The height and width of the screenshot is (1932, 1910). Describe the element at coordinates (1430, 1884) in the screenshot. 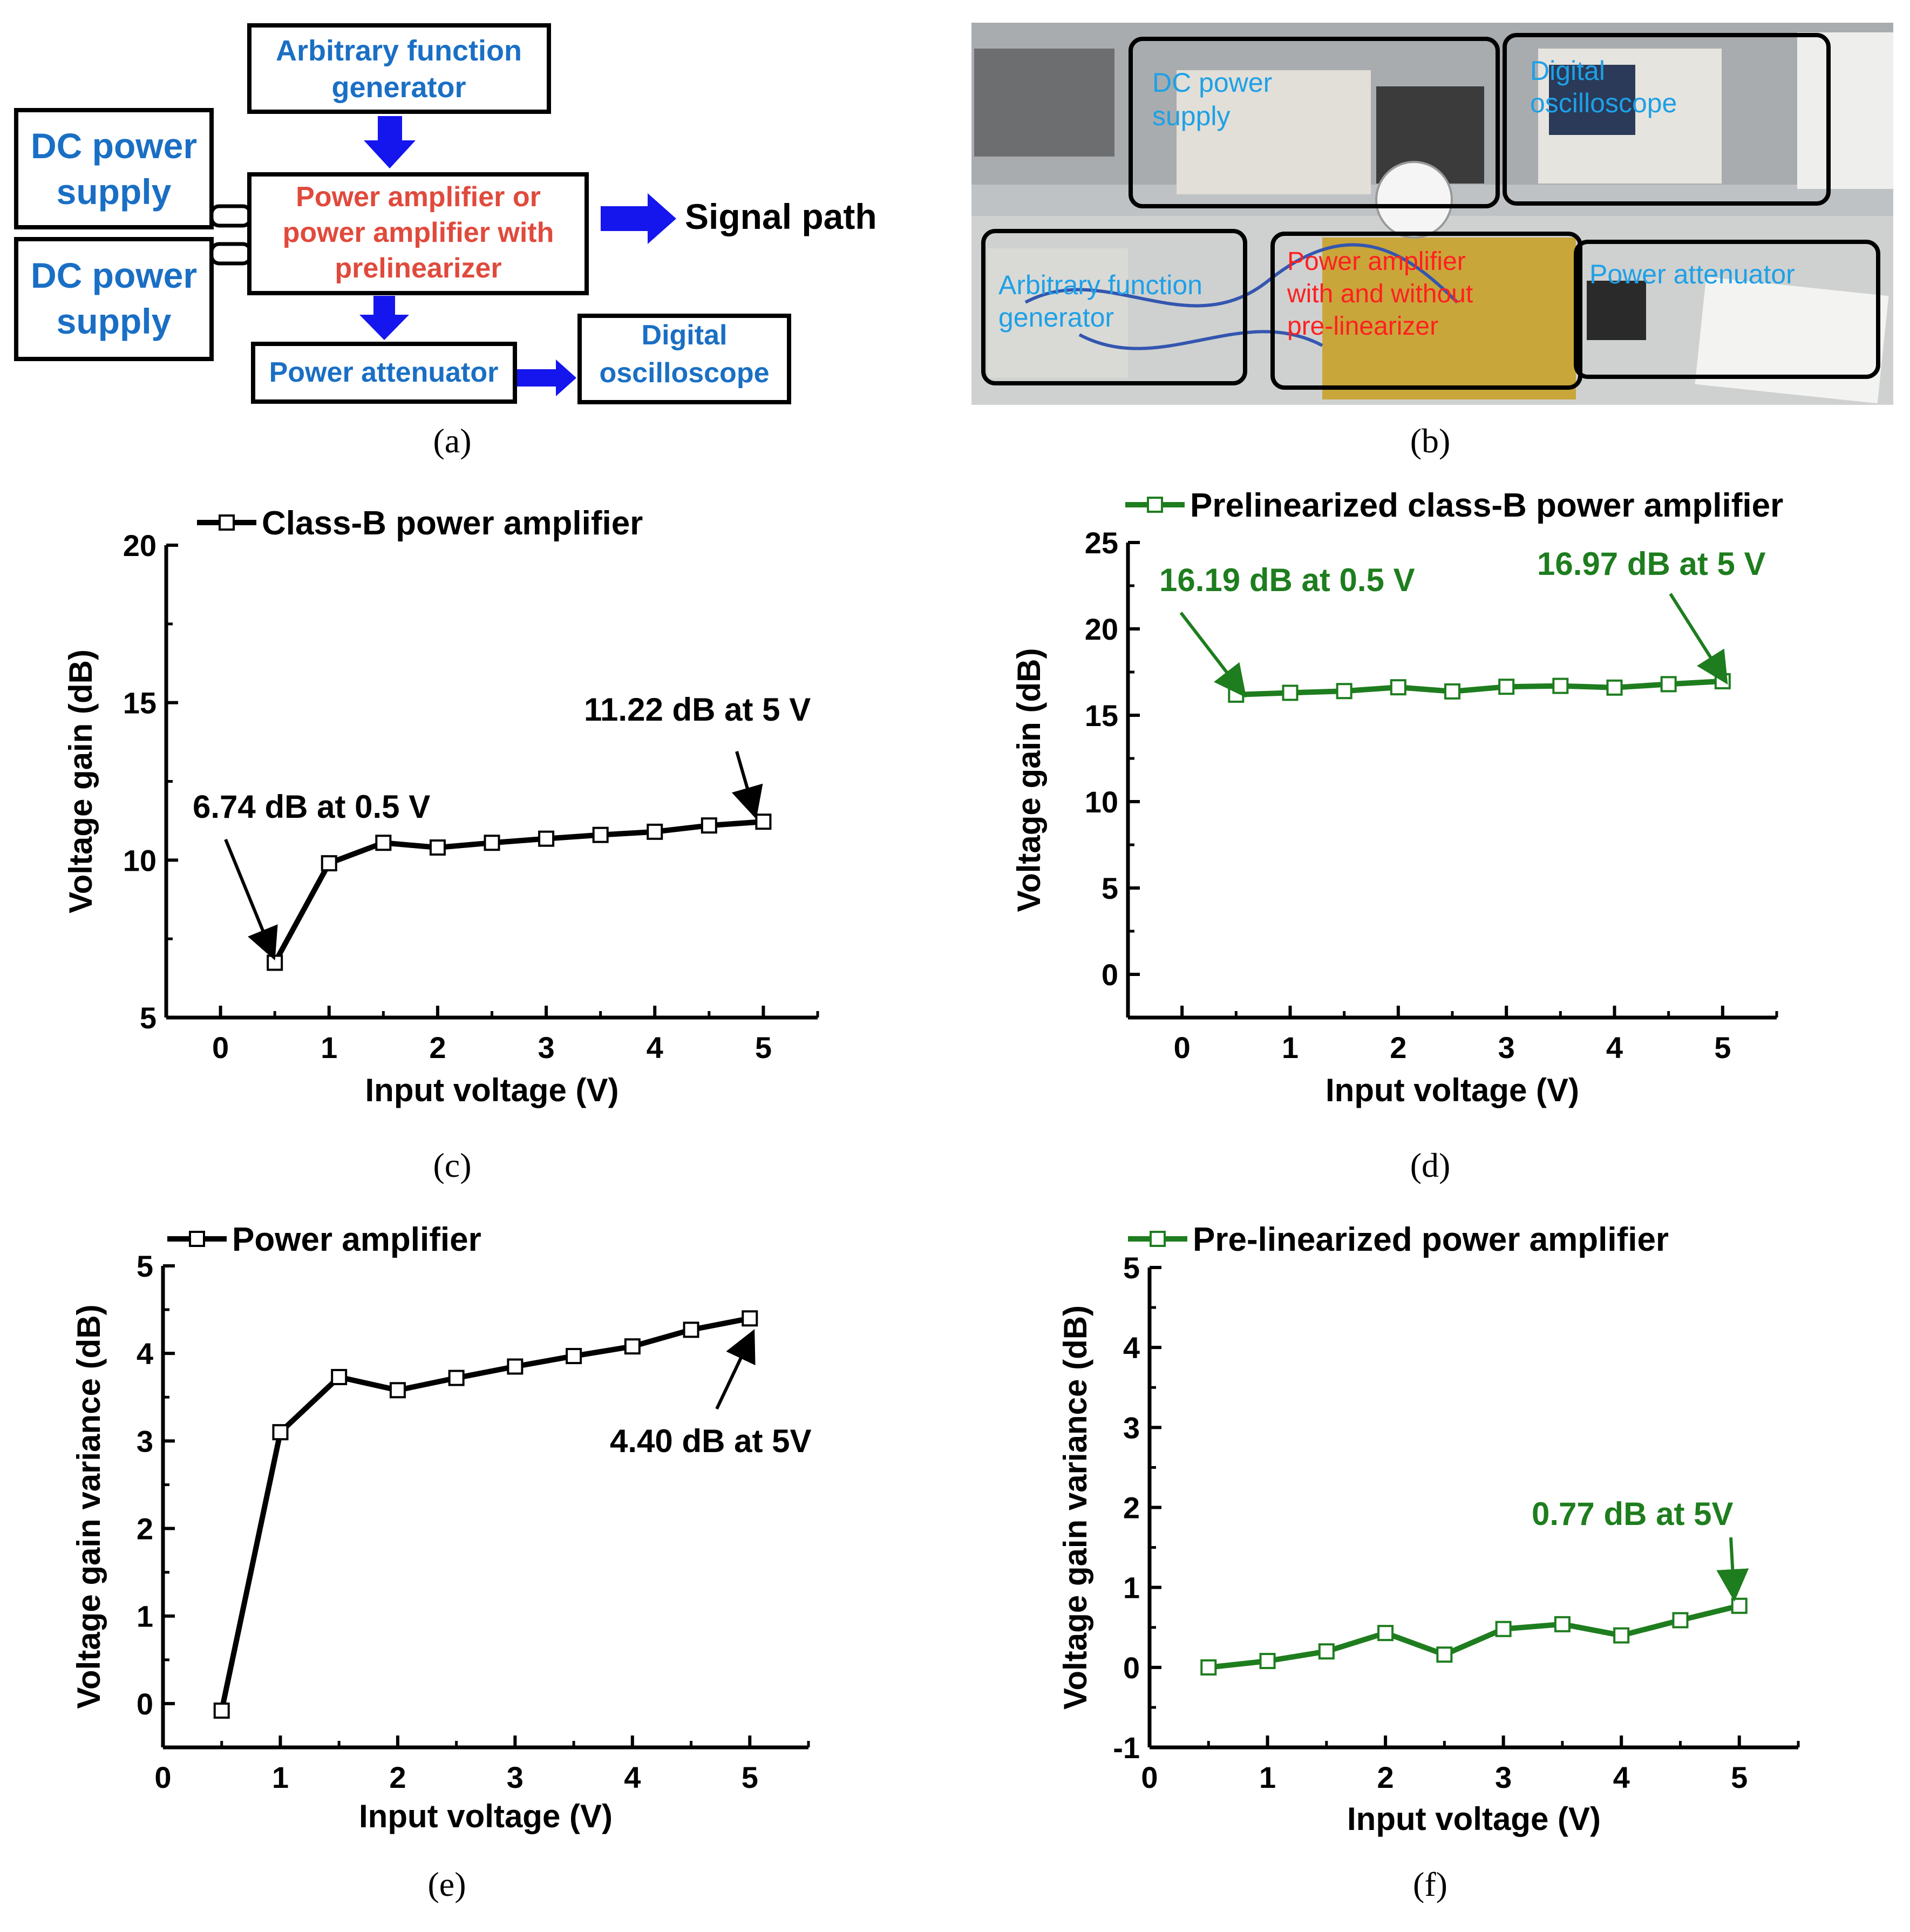

I see `panel-caption: (f)` at that location.